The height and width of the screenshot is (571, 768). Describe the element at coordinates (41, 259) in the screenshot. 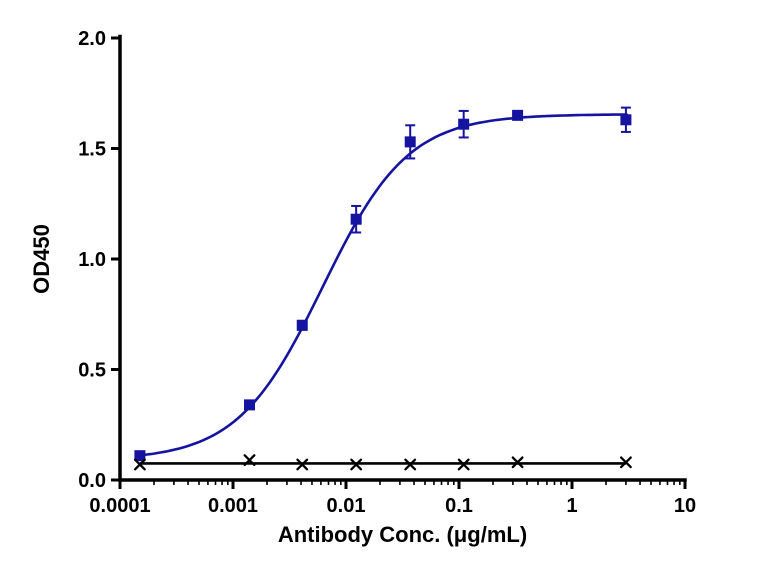

I see `y-axis-title: OD450` at that location.